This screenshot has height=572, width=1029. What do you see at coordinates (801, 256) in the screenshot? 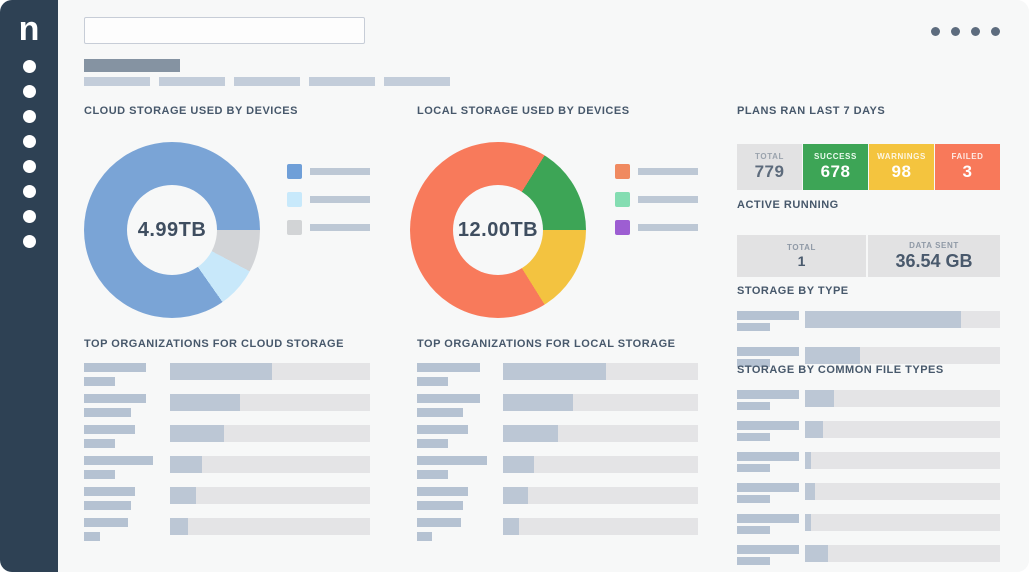
I see `active-stat-cell: TOTAL 1` at bounding box center [801, 256].